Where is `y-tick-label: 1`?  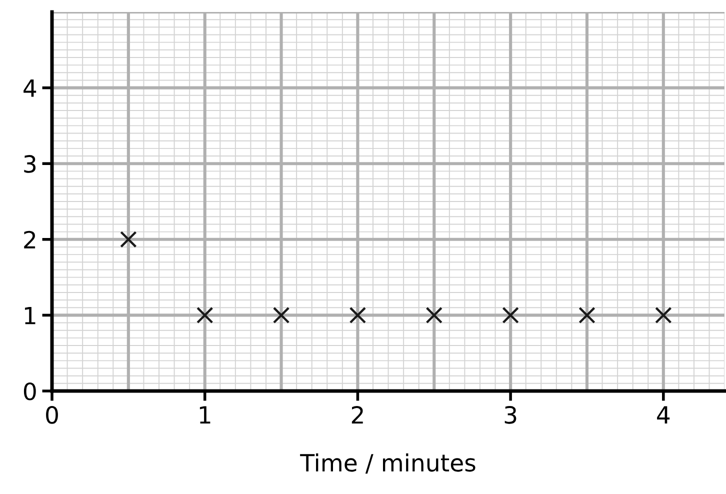
y-tick-label: 1 is located at coordinates (30, 315).